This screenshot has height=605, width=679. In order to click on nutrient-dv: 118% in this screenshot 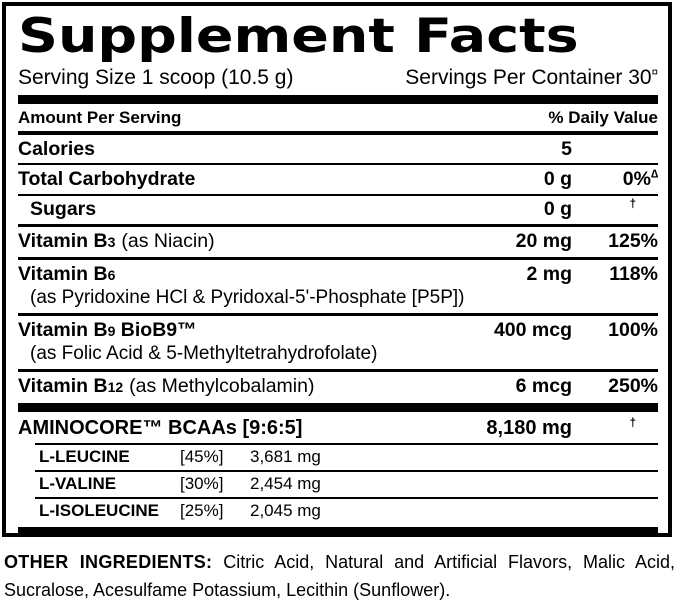, I will do `click(633, 273)`.